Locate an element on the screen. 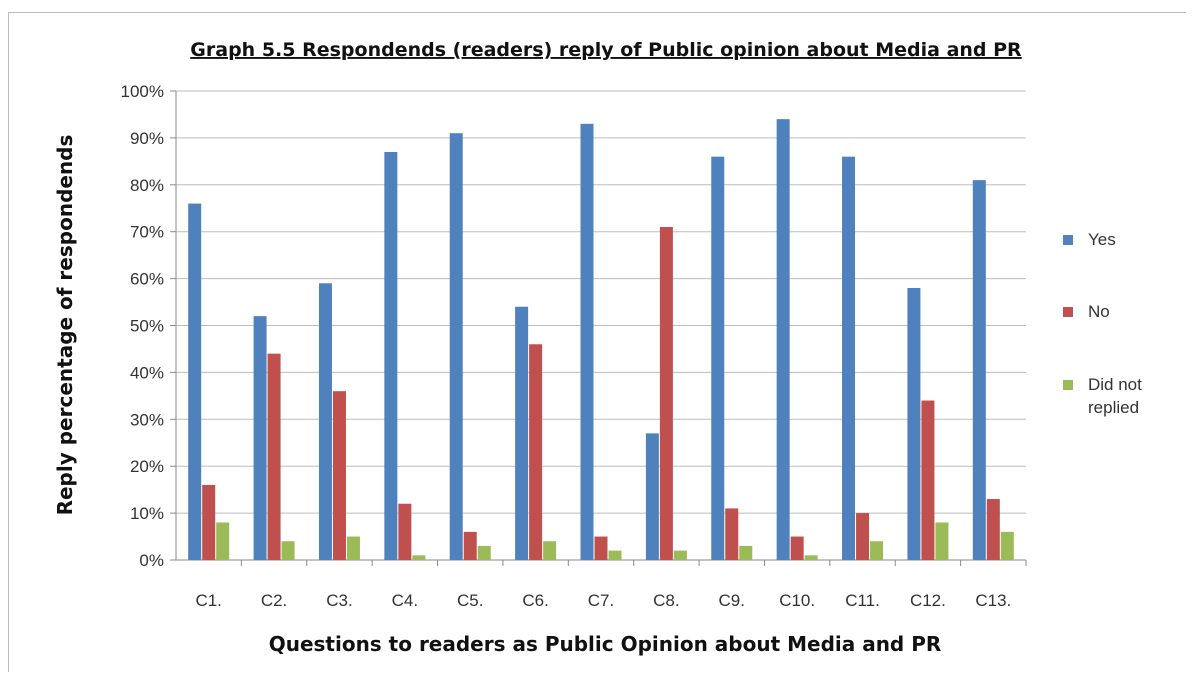 This screenshot has width=1193, height=676. x-tick-label: C9. is located at coordinates (732, 600).